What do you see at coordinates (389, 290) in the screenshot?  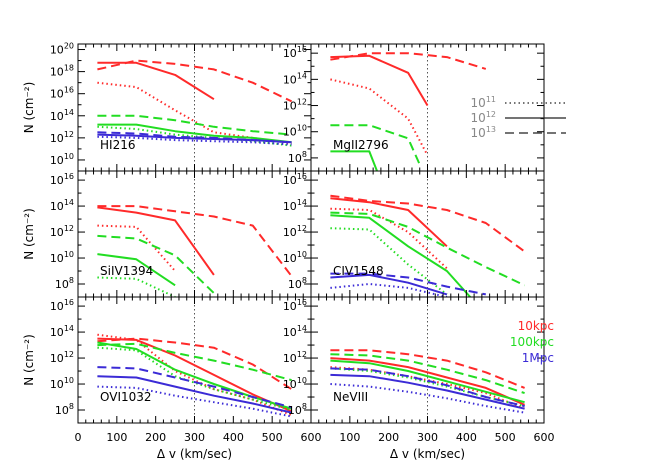 I see `series-civ1548-1mpc-dotted` at bounding box center [389, 290].